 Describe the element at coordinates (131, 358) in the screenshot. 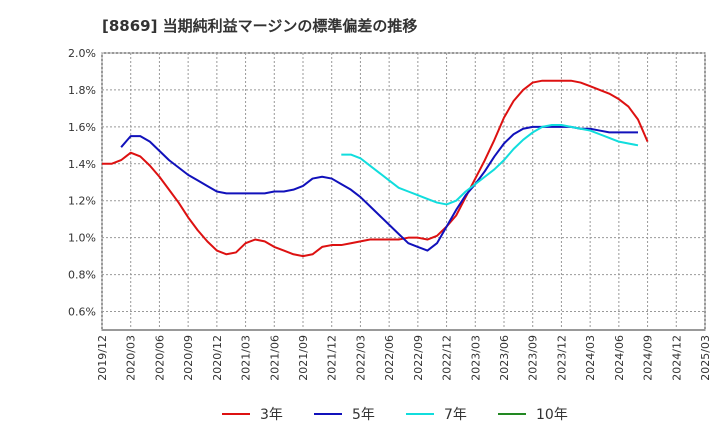

I see `x-tick-label: 2020/03` at that location.